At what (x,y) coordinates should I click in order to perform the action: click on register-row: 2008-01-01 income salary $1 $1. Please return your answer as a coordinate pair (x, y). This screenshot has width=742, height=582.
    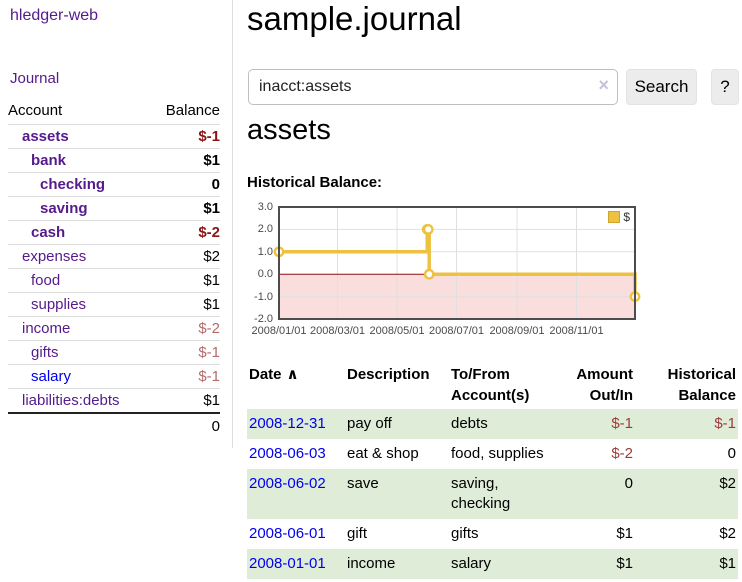
    Looking at the image, I should click on (492, 564).